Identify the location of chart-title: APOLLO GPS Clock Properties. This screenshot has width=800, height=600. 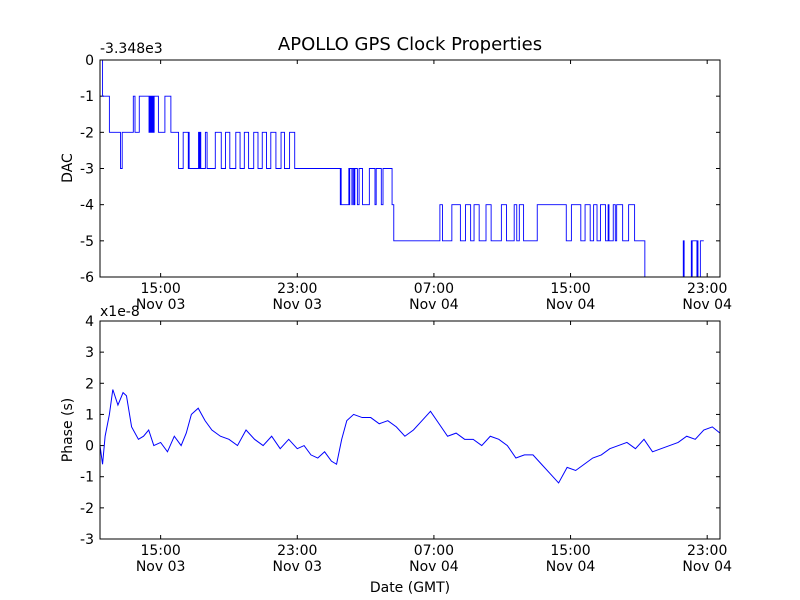
(410, 44).